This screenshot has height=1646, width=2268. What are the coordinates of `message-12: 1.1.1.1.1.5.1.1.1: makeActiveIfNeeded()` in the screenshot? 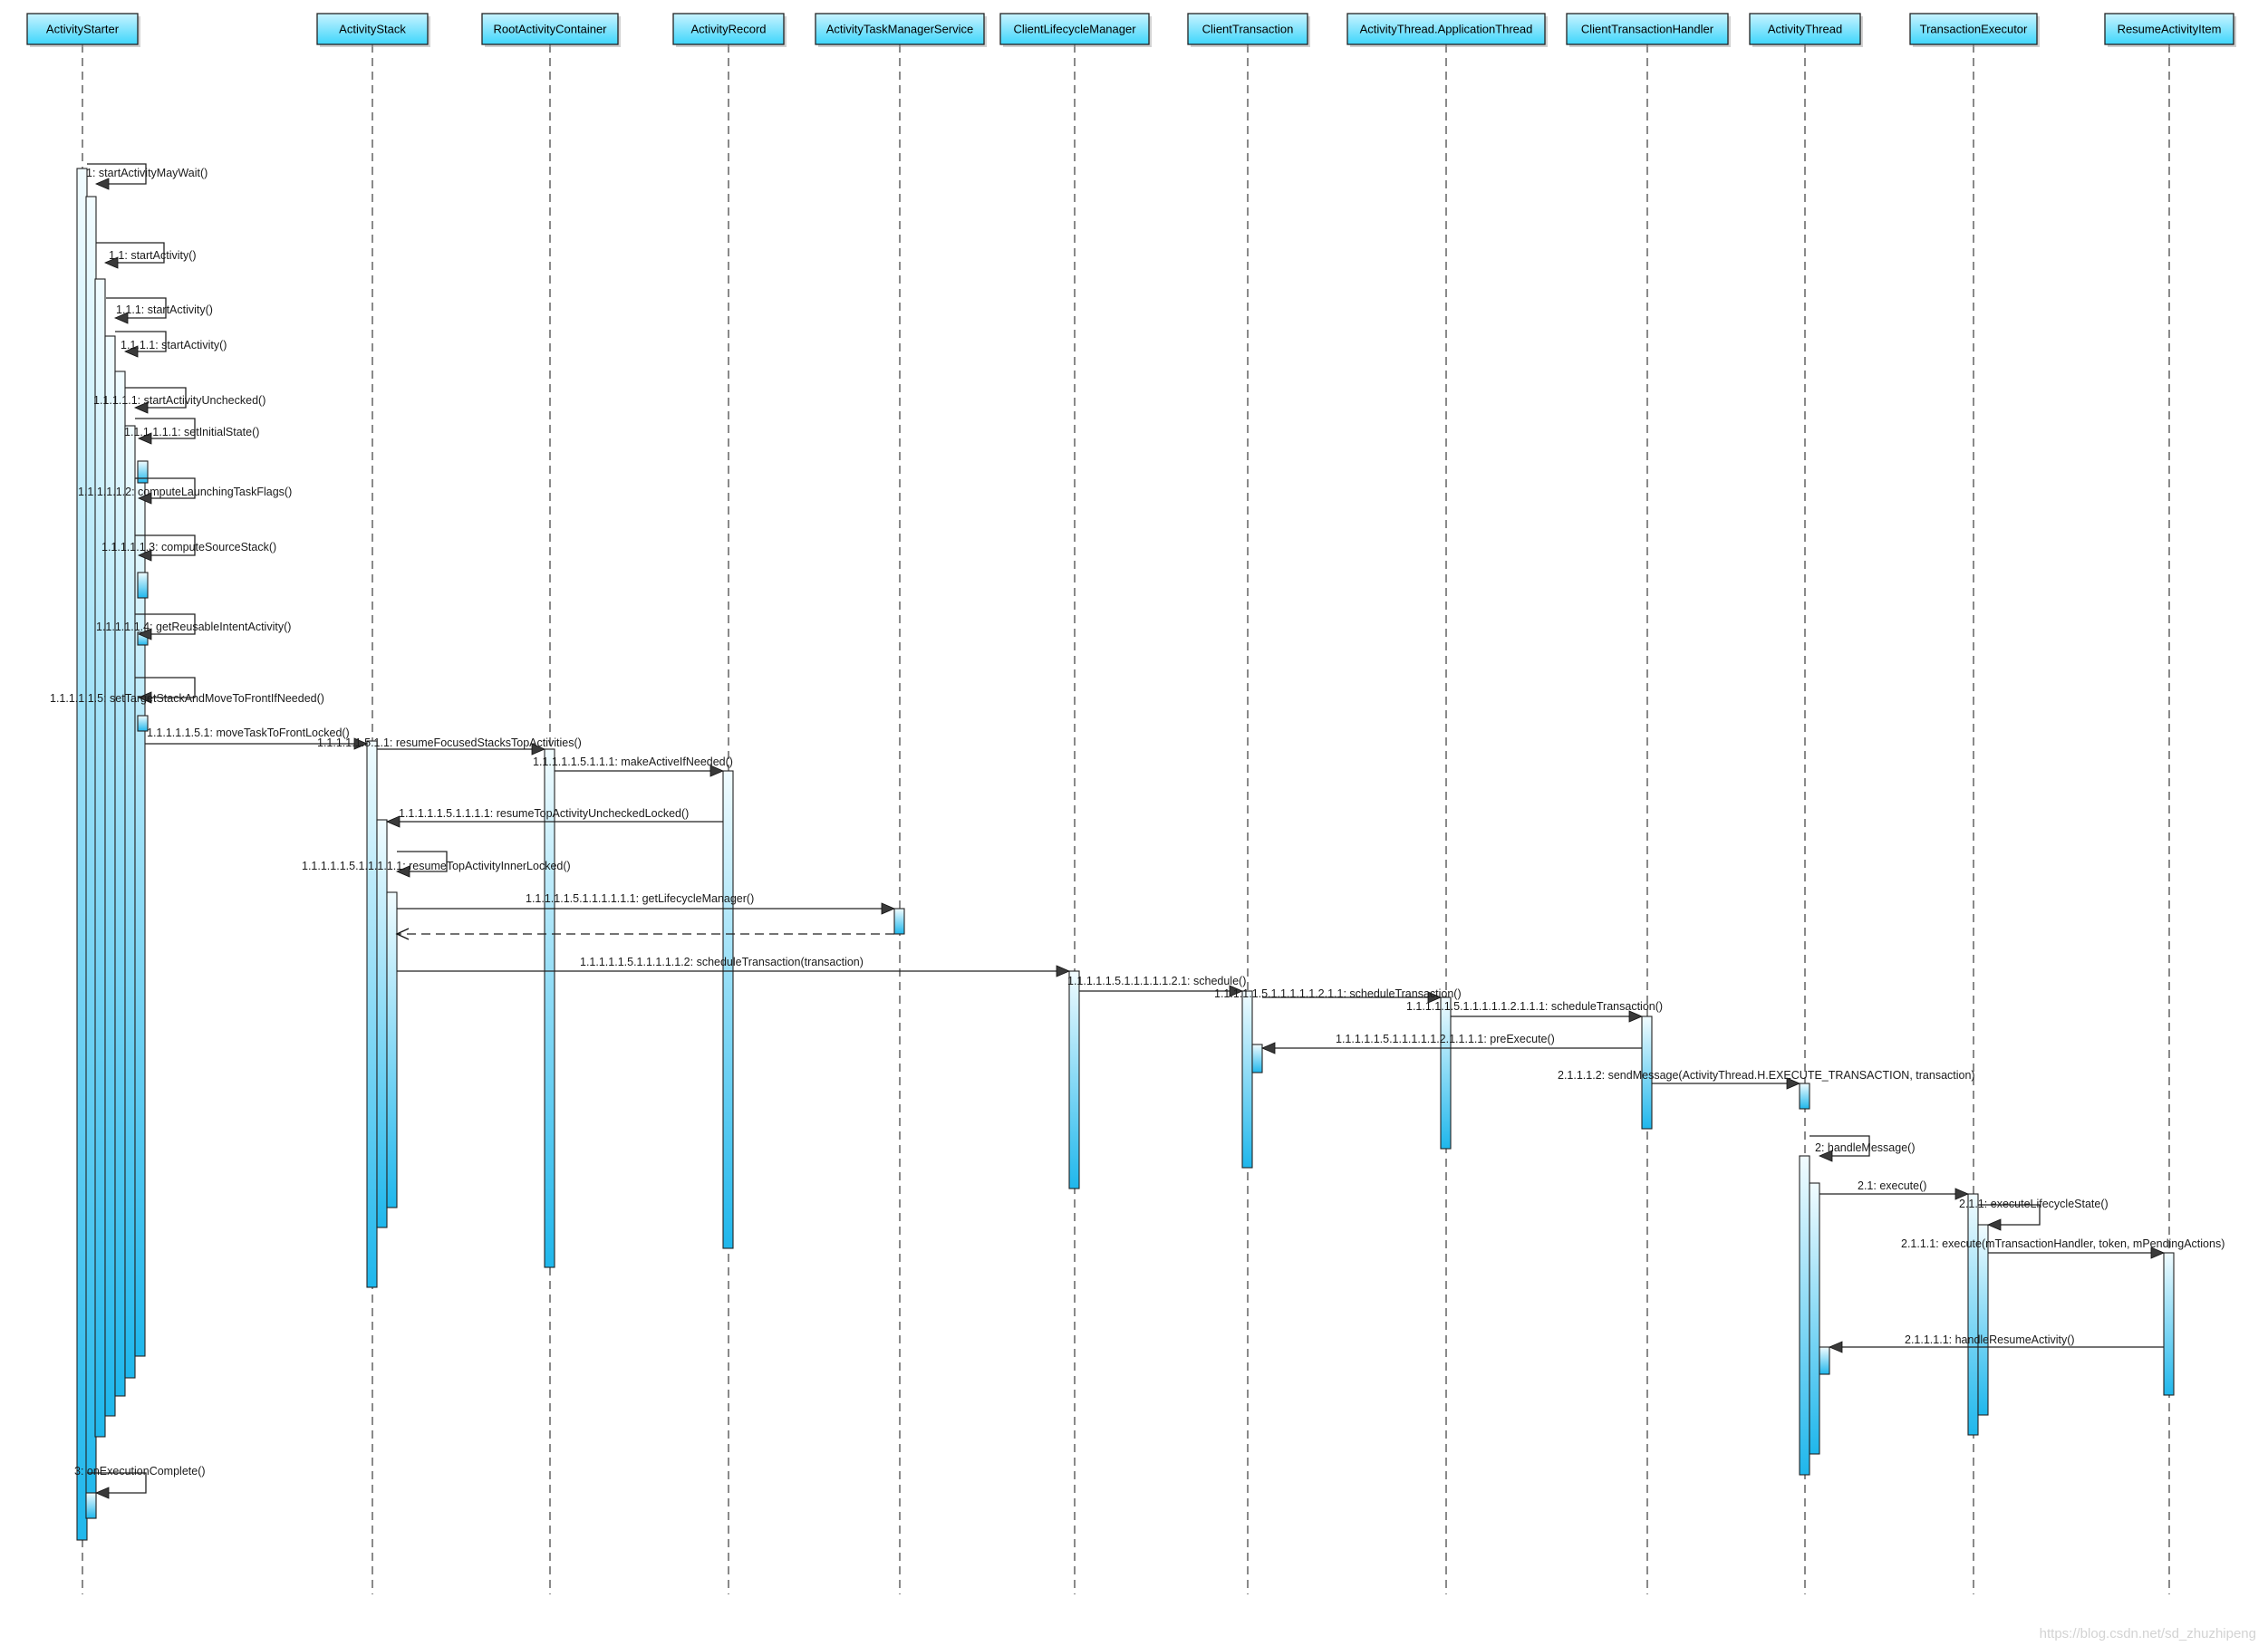 It's located at (633, 766).